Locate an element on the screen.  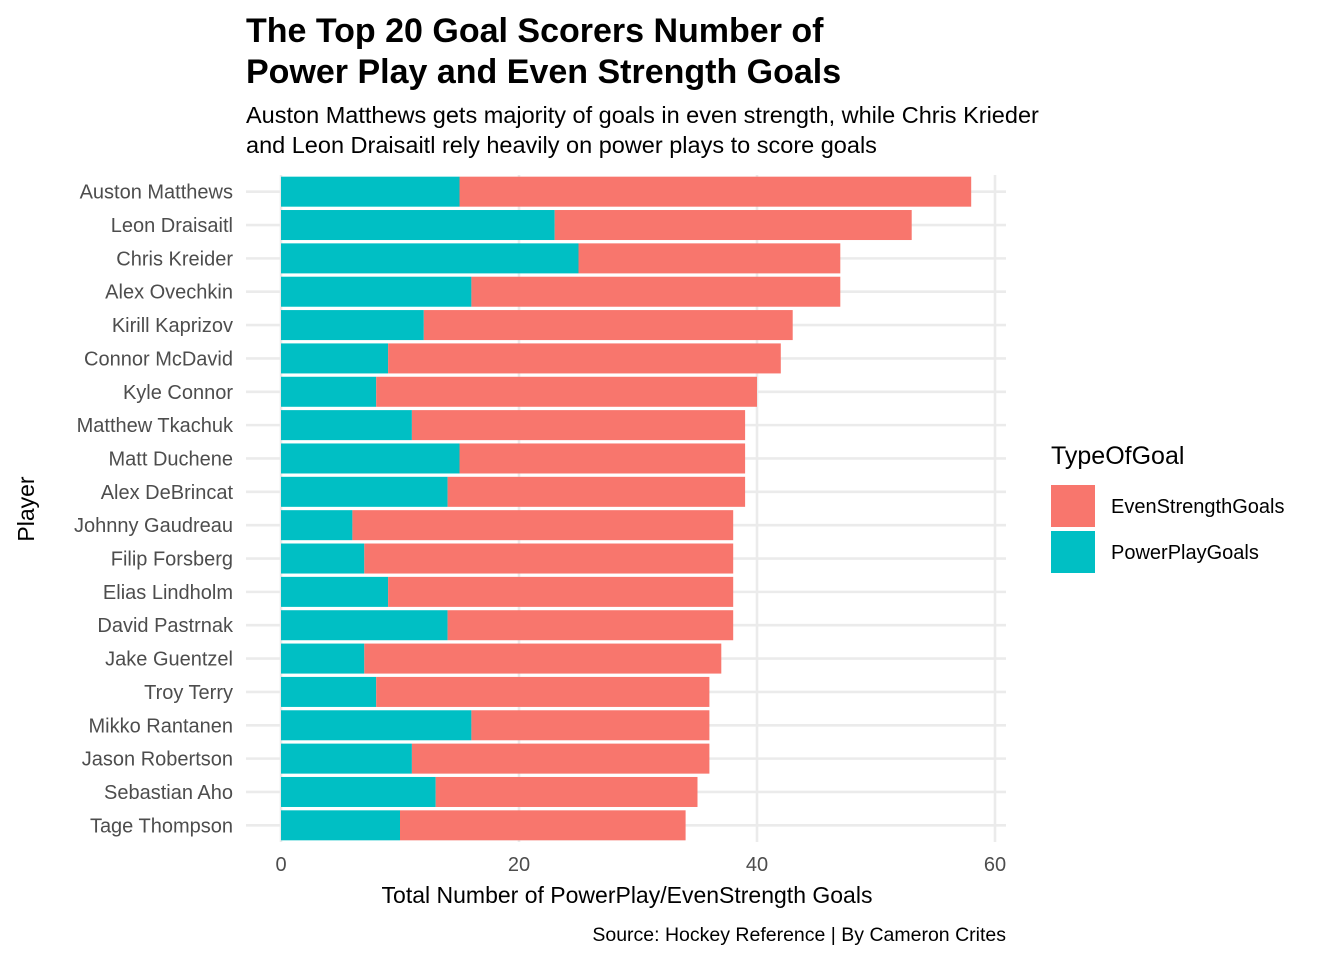
legend-label: PowerPlayGoals is located at coordinates (1185, 553).